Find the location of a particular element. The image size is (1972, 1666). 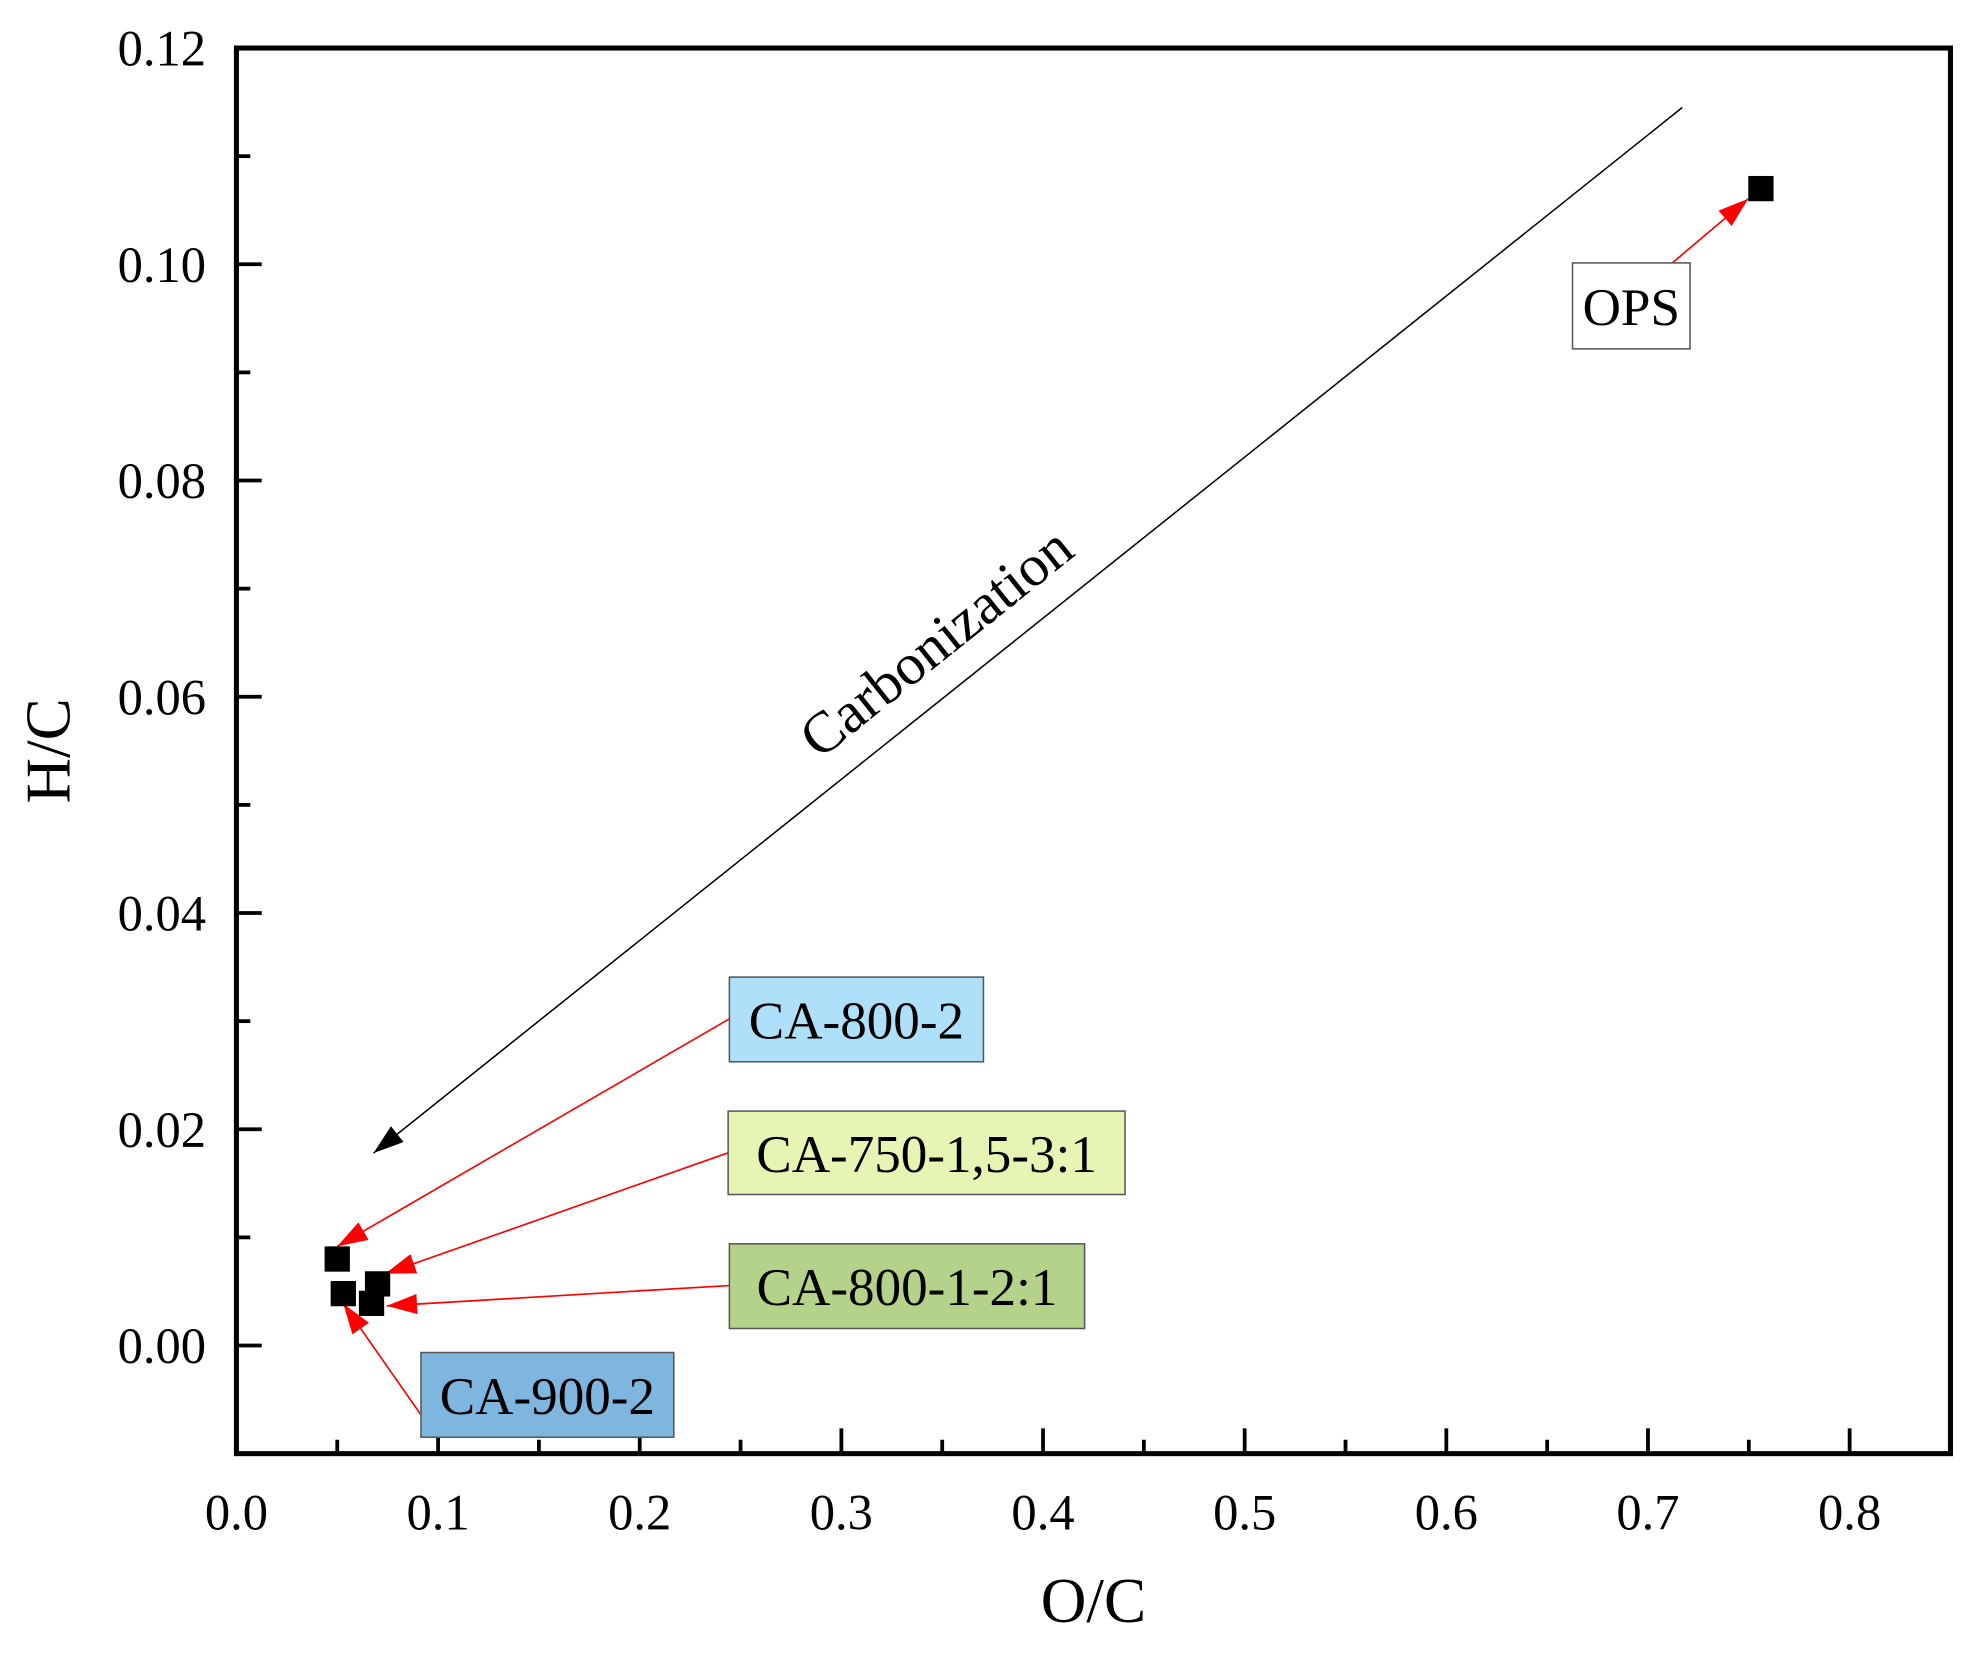

point-label: CA-800-1-2:1 is located at coordinates (907, 1288).